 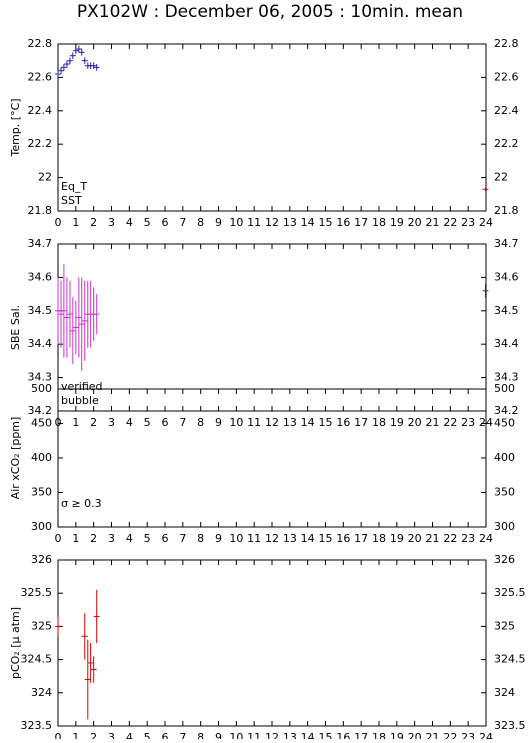 I want to click on y-tick-label: 324, so click(x=41, y=692).